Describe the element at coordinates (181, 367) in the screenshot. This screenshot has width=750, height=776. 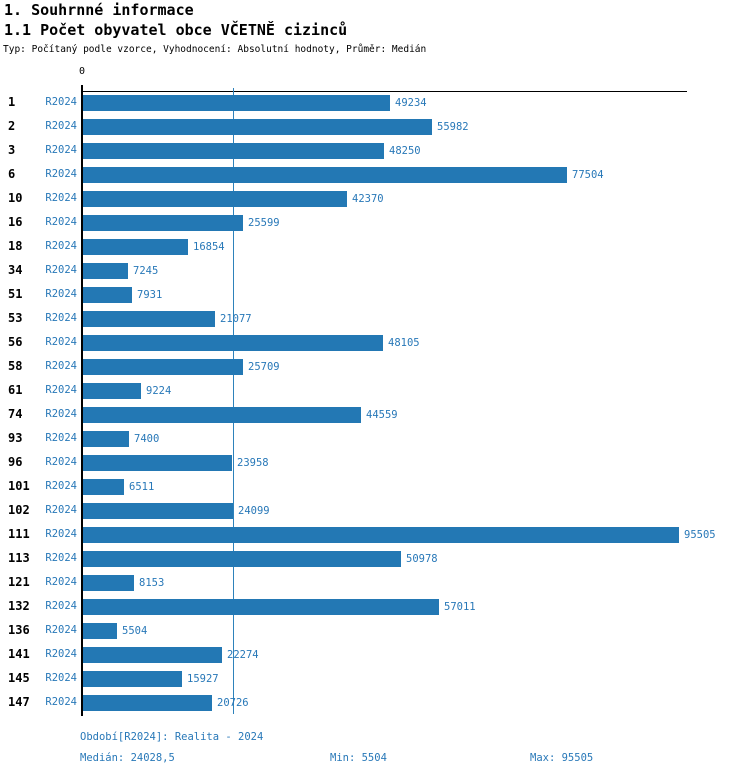
I see `chart-row: 25709` at that location.